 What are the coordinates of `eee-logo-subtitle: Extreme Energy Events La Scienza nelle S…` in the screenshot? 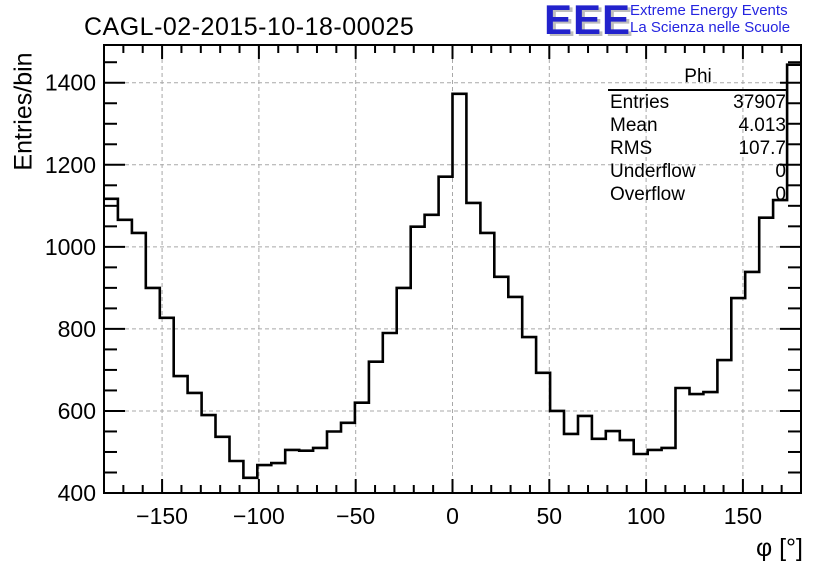 It's located at (710, 19).